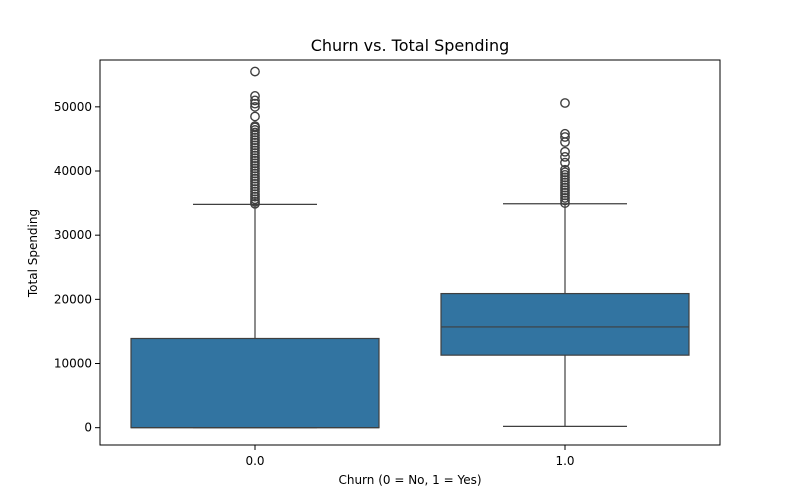 This screenshot has width=800, height=500. Describe the element at coordinates (88, 428) in the screenshot. I see `y-tick-label: 0` at that location.